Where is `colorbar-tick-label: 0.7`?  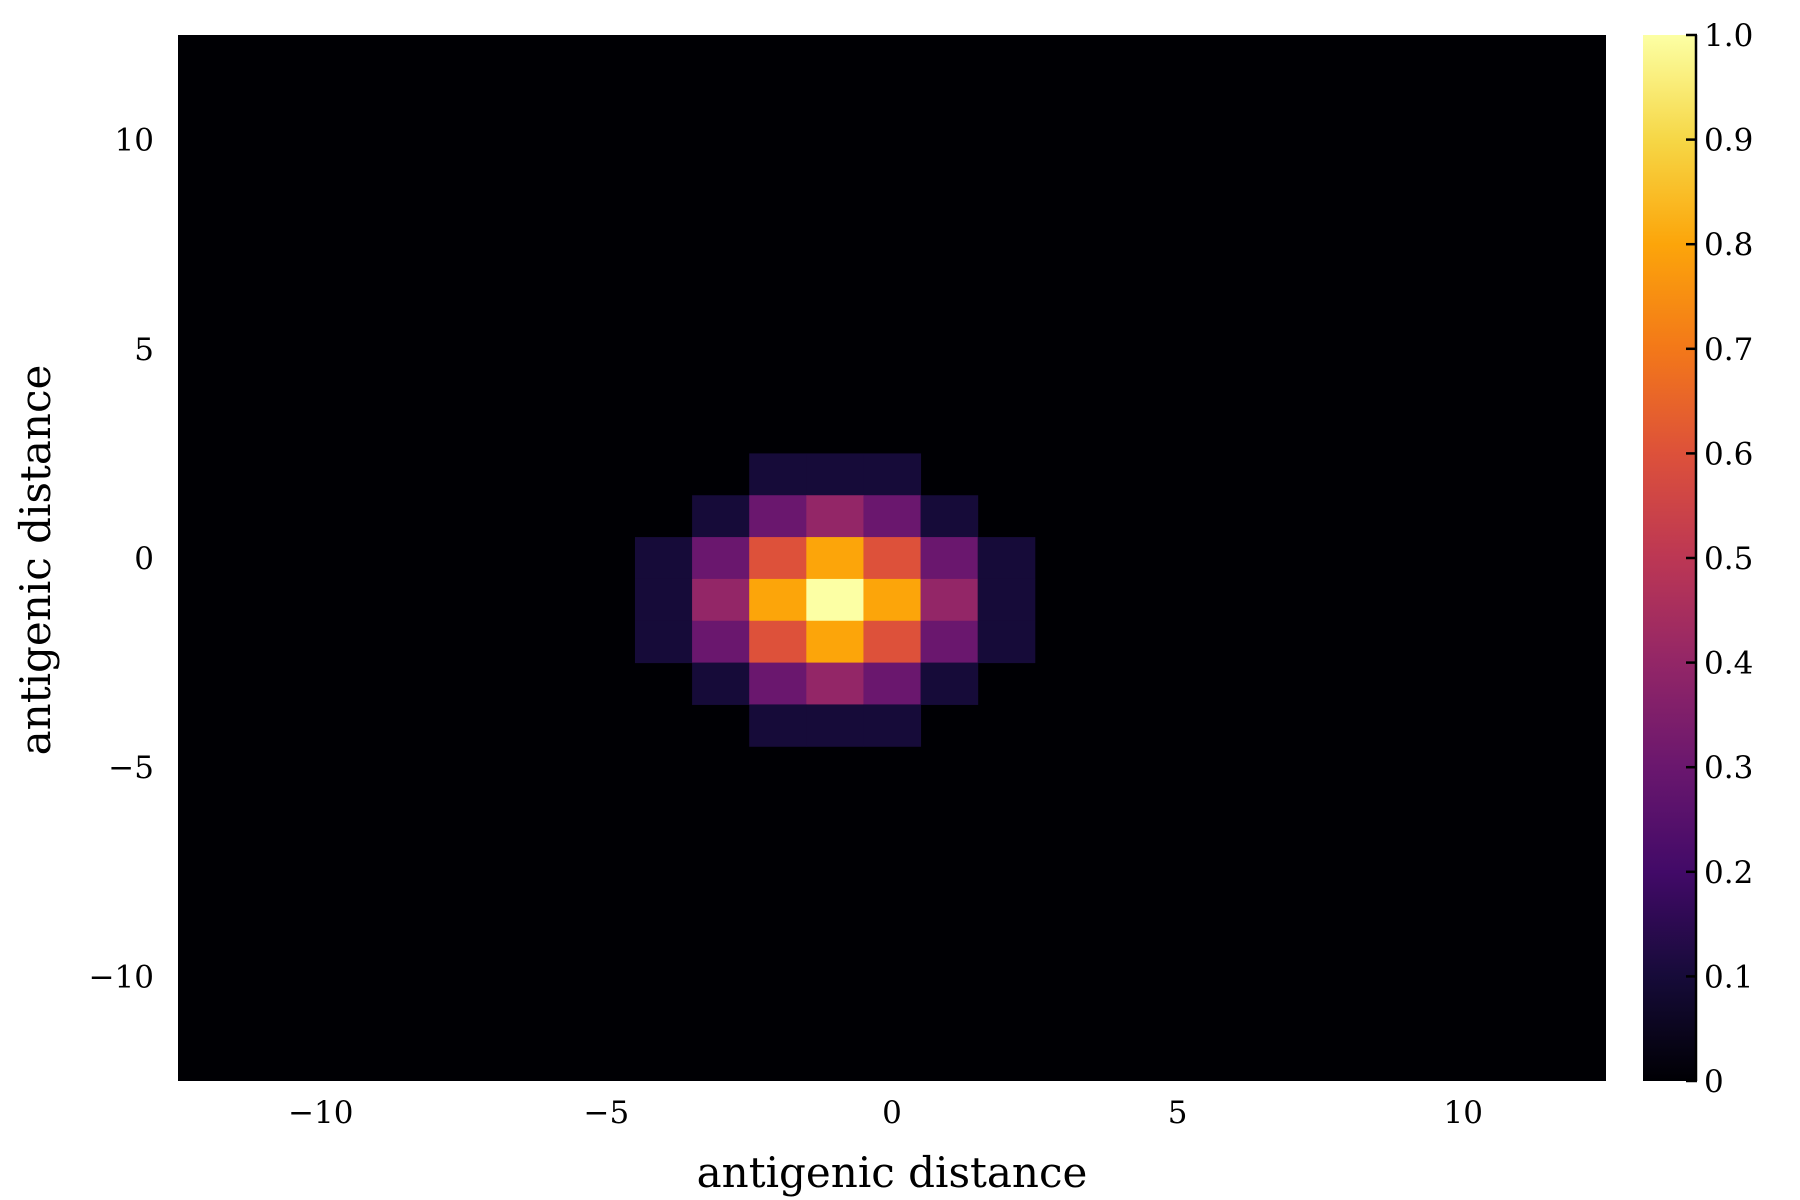
colorbar-tick-label: 0.7 is located at coordinates (1728, 350).